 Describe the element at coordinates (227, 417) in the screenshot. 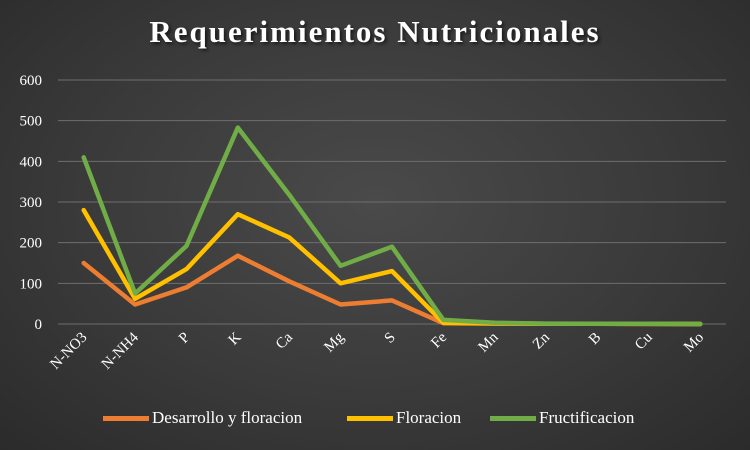

I see `legend-label: Desarrollo y floracion` at that location.